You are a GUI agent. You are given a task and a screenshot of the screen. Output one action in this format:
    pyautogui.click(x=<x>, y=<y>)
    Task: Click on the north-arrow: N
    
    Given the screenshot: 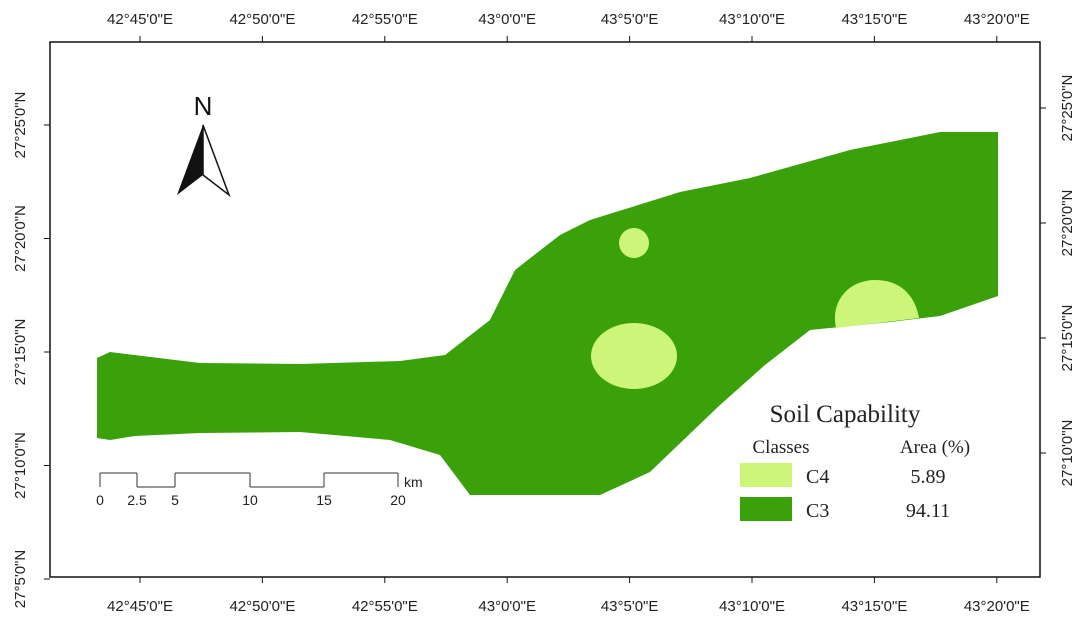 What is the action you would take?
    pyautogui.click(x=204, y=144)
    